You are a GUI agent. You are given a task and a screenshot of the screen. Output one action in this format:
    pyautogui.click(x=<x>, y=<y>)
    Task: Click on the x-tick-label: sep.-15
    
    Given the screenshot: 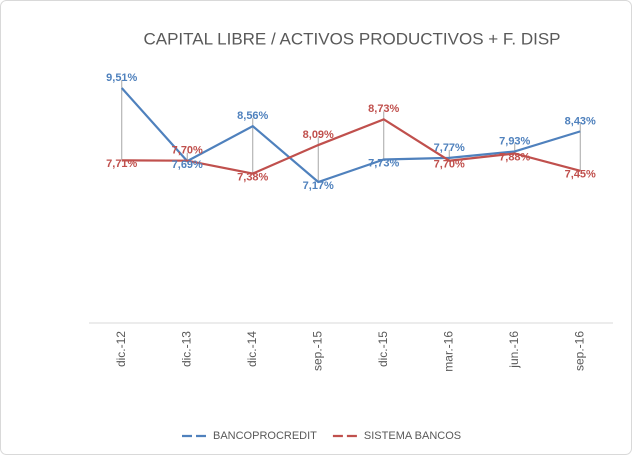 What is the action you would take?
    pyautogui.click(x=317, y=351)
    